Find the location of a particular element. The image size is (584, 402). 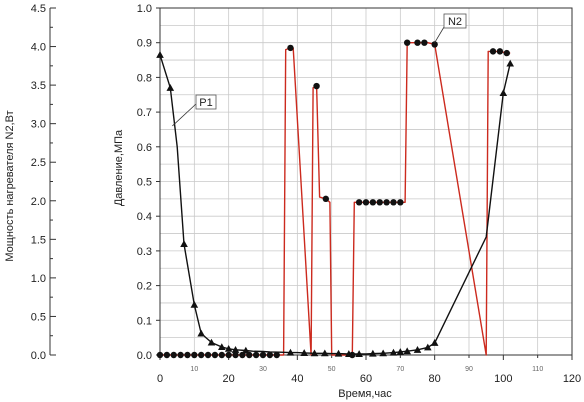

right-tick-label: 0.9 is located at coordinates (144, 44).